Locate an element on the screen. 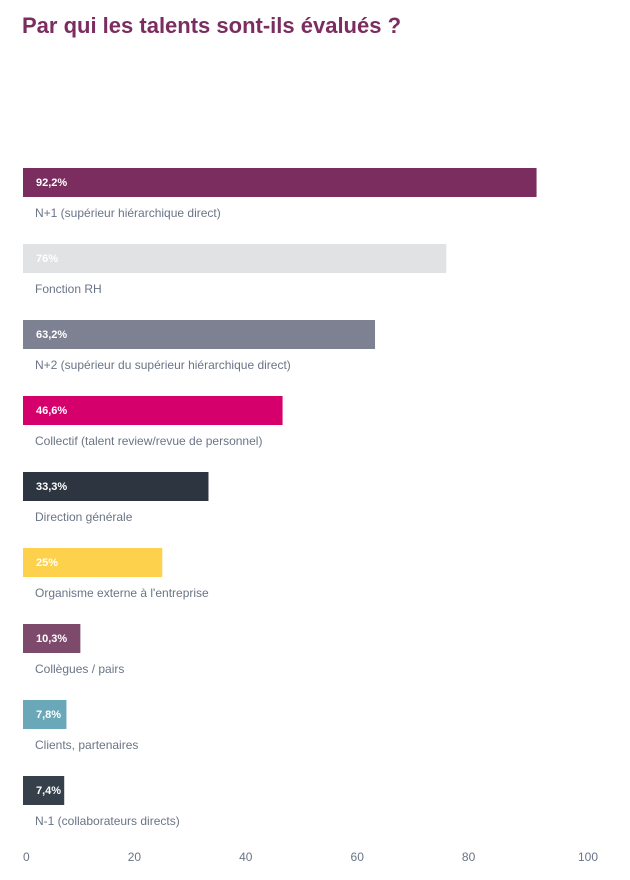  bar-value-label: 76% is located at coordinates (47, 259).